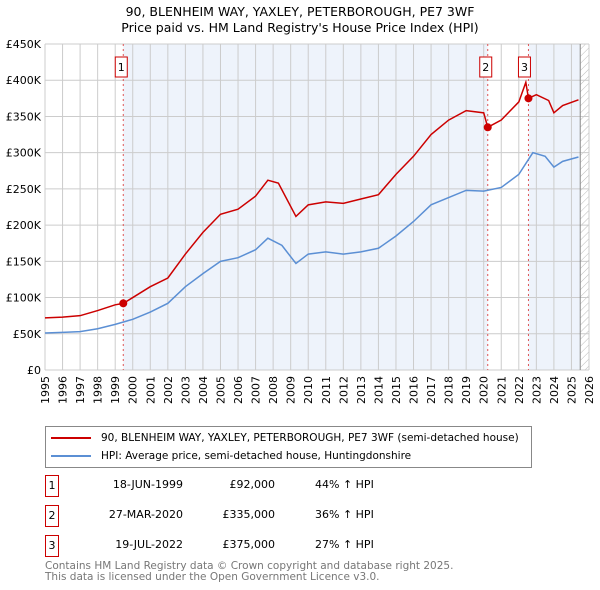  I want to click on sale-hpi-change: 44% ↑ HPI, so click(344, 484).